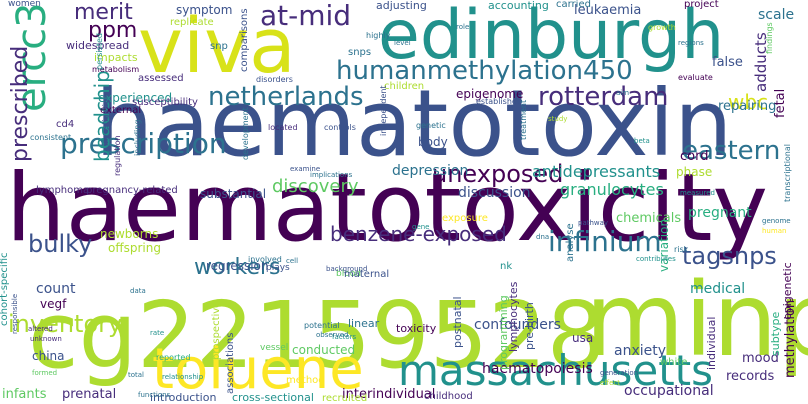 The height and width of the screenshot is (404, 808). What do you see at coordinates (99, 51) in the screenshot?
I see `word: persisted` at bounding box center [99, 51].